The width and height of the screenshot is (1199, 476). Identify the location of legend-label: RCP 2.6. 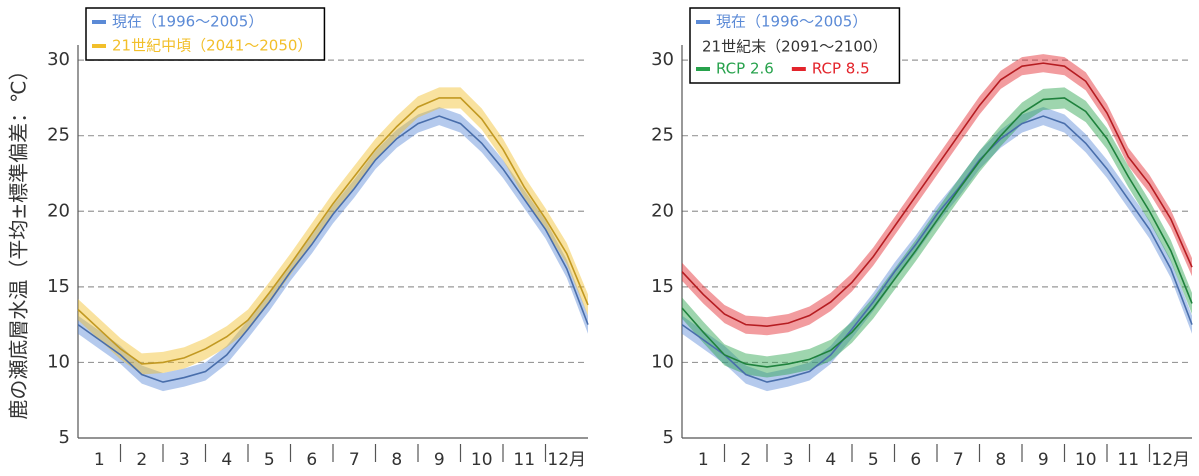
(745, 69).